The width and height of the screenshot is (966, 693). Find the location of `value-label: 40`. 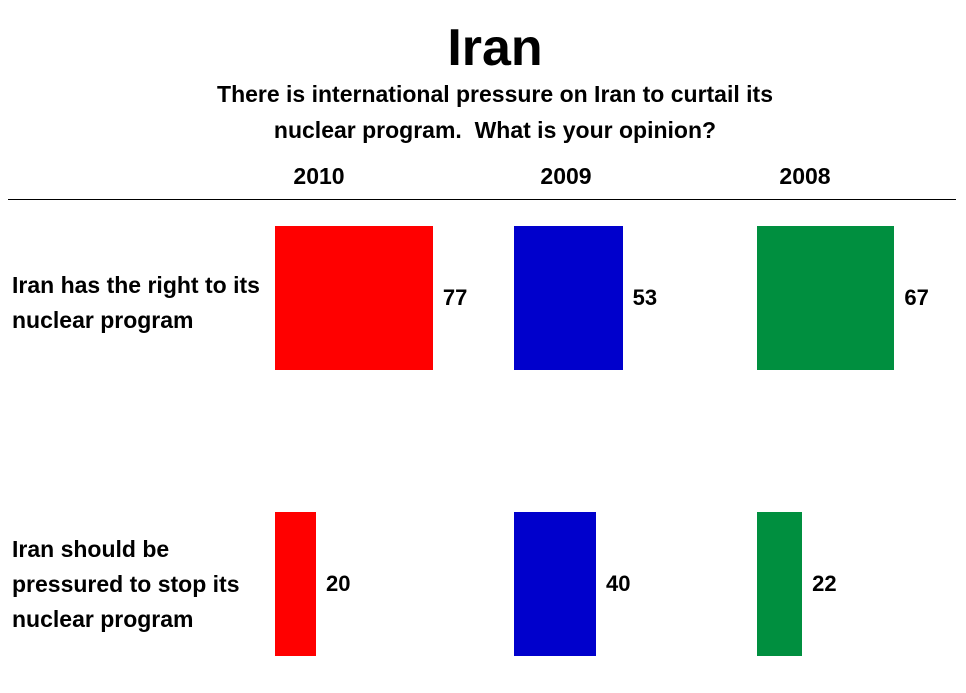

value-label: 40 is located at coordinates (618, 583).